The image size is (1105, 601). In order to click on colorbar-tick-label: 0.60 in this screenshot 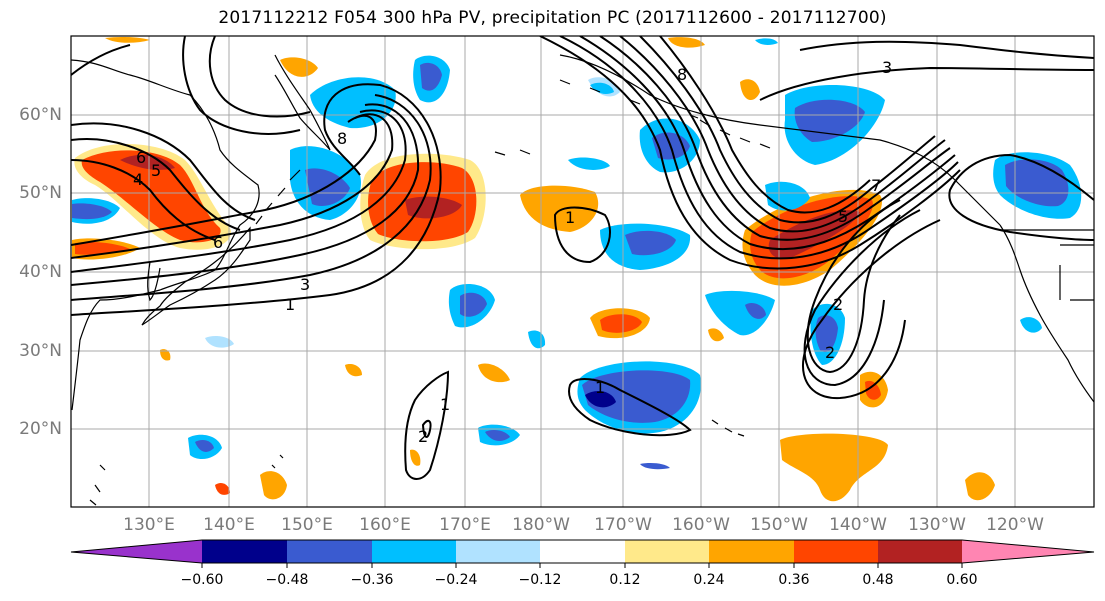, I will do `click(962, 580)`.